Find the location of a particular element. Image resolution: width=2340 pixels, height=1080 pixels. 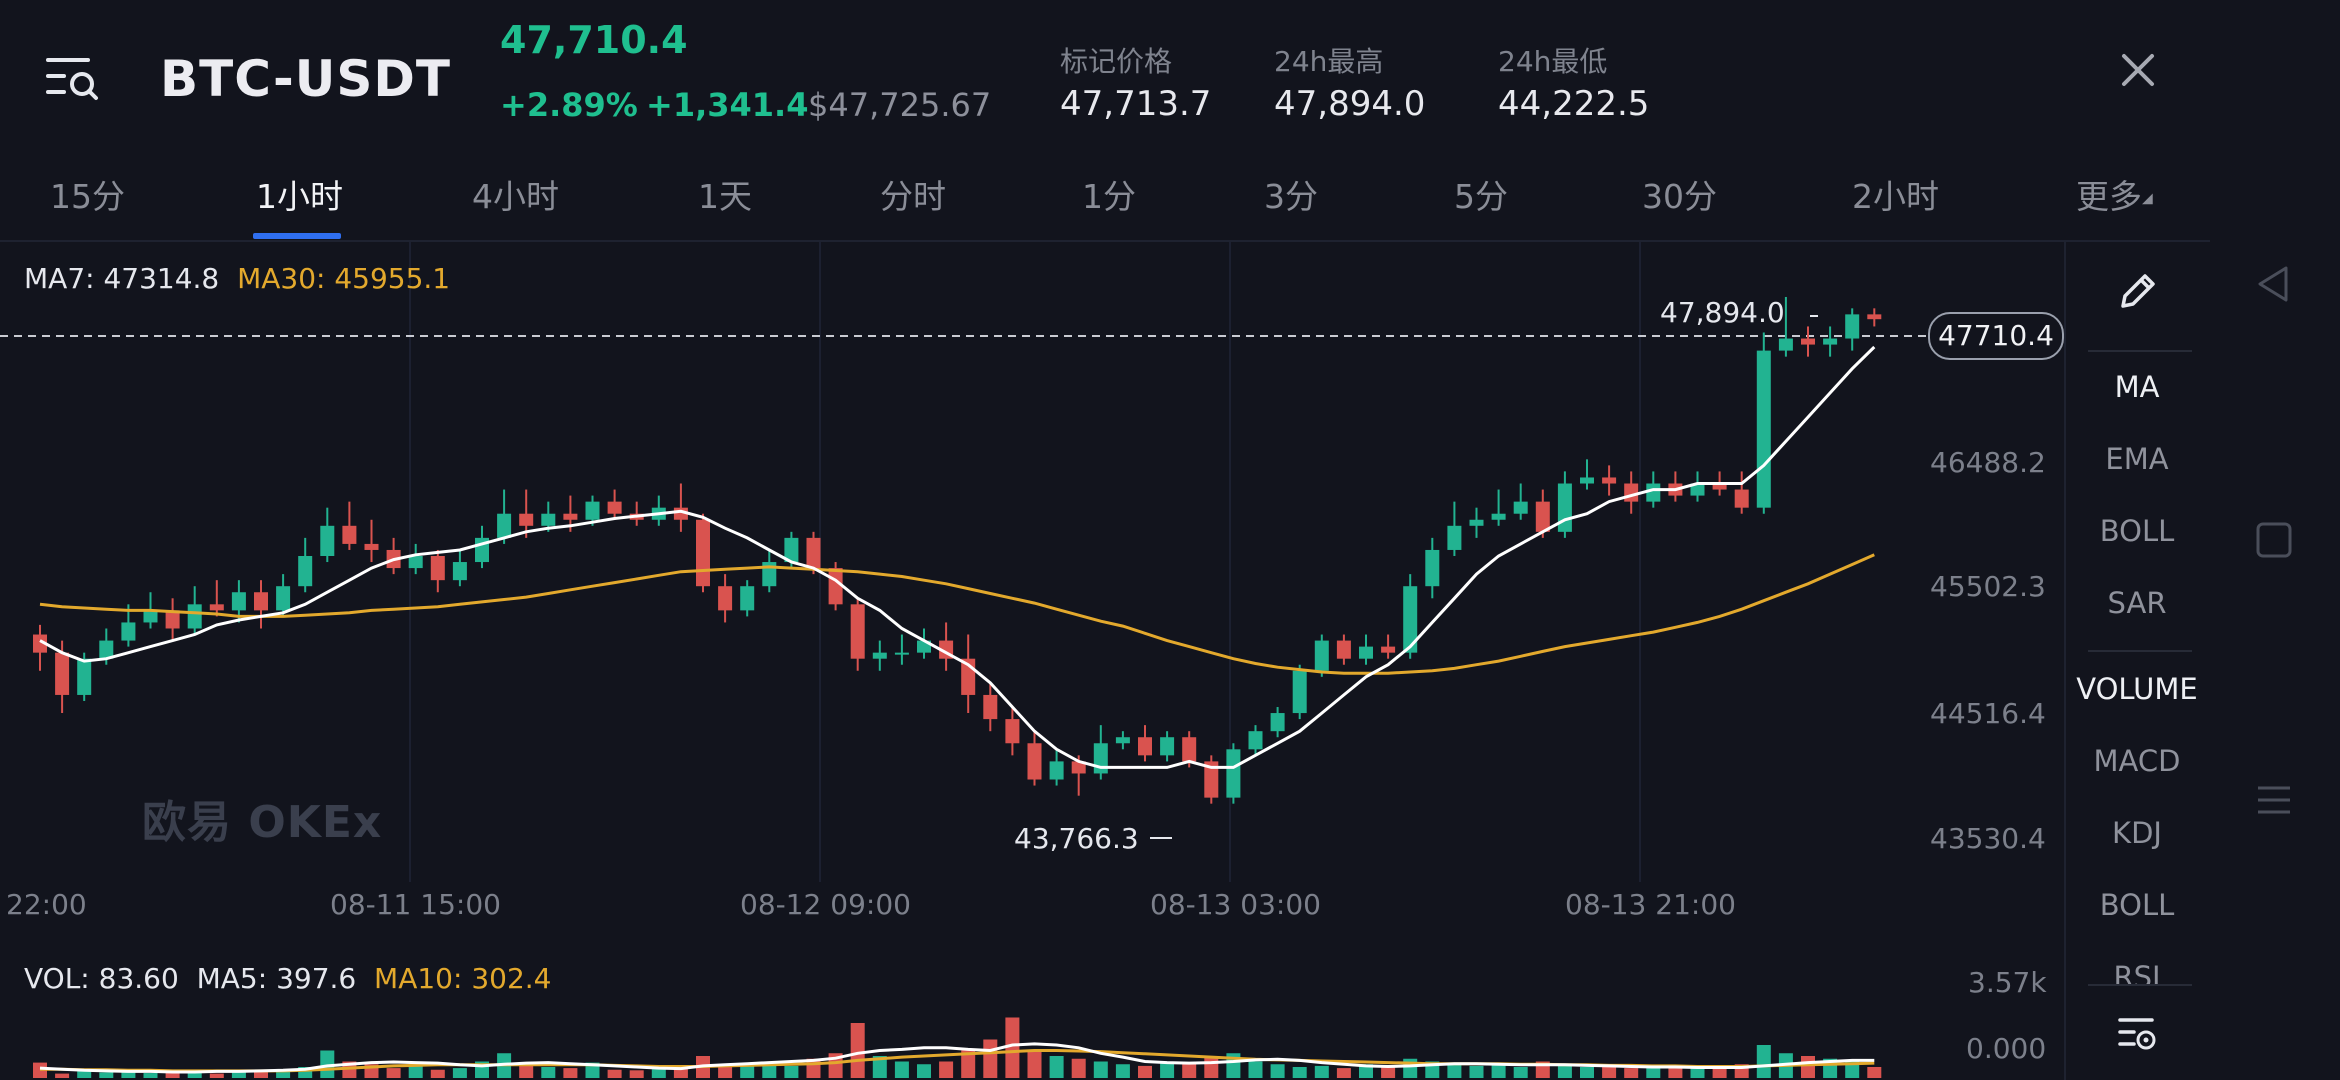

change-absolute: +1,341.4 is located at coordinates (727, 105).